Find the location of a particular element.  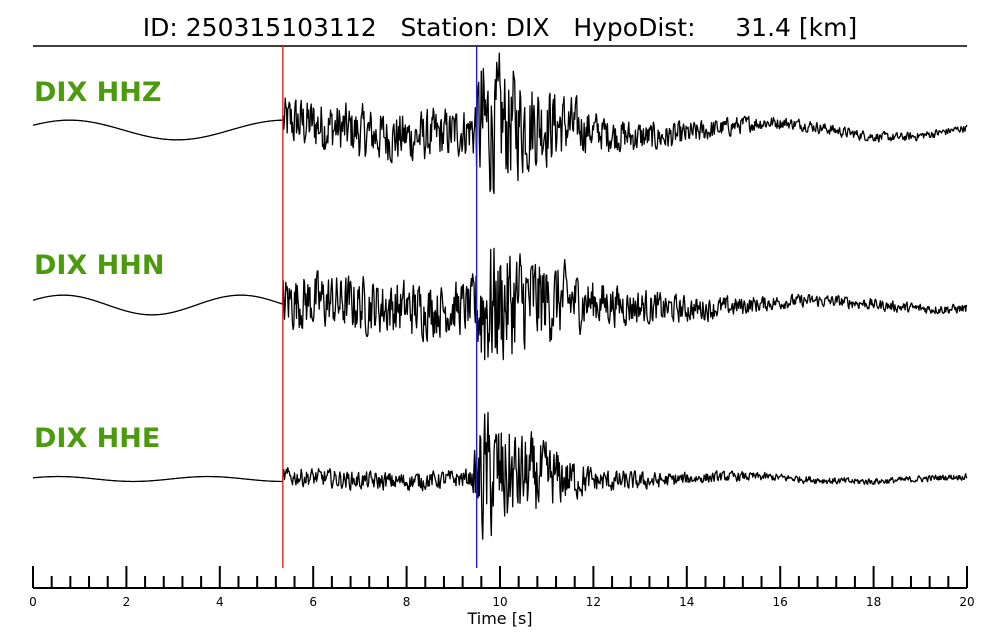

x-tick-label: 10 is located at coordinates (499, 602).